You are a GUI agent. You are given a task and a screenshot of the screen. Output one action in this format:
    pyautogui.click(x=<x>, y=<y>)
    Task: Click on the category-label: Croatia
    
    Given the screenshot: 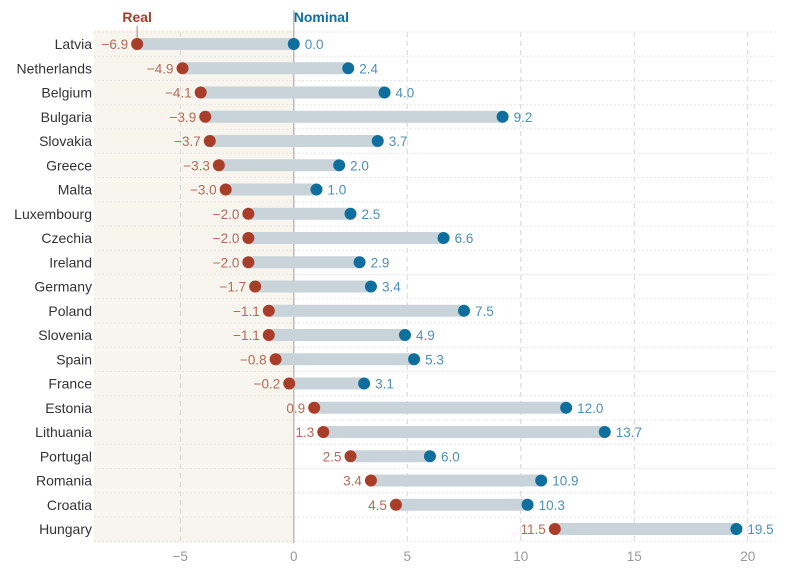 What is the action you would take?
    pyautogui.click(x=69, y=505)
    